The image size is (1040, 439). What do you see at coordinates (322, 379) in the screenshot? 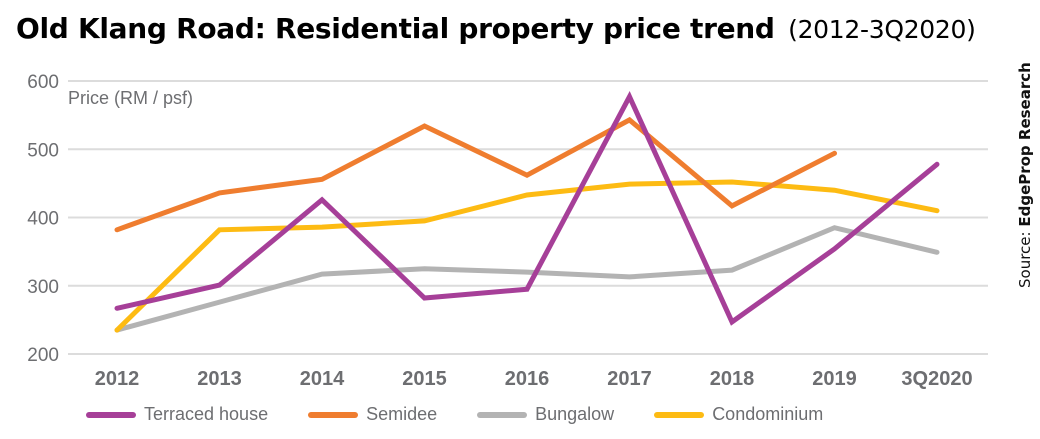
I see `x-tick-label: 2014` at bounding box center [322, 379].